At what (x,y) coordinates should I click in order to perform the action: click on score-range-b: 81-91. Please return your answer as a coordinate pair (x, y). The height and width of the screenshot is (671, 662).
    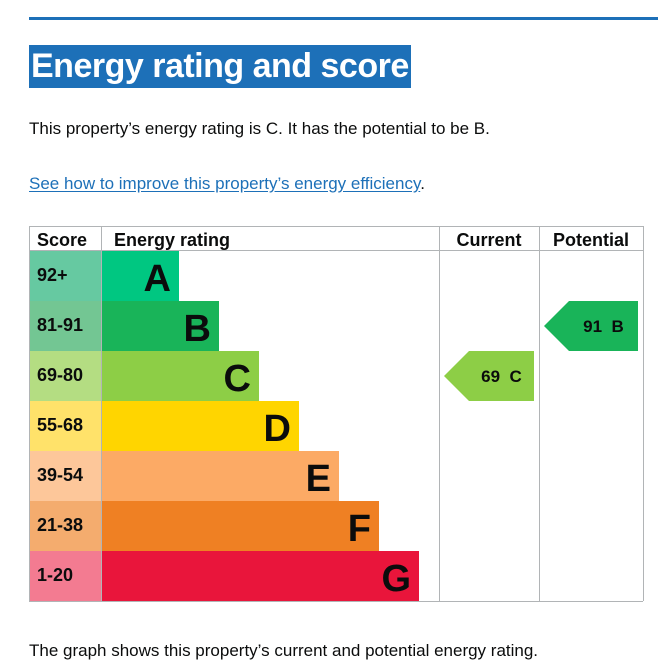
    Looking at the image, I should click on (60, 325).